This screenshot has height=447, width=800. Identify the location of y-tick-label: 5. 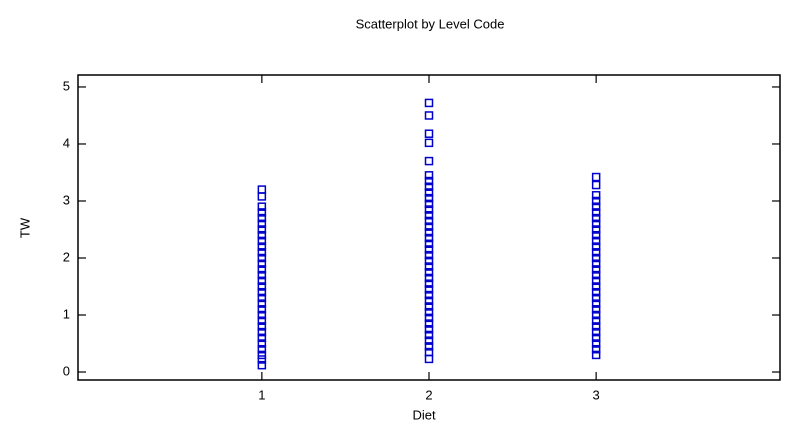
(66, 85).